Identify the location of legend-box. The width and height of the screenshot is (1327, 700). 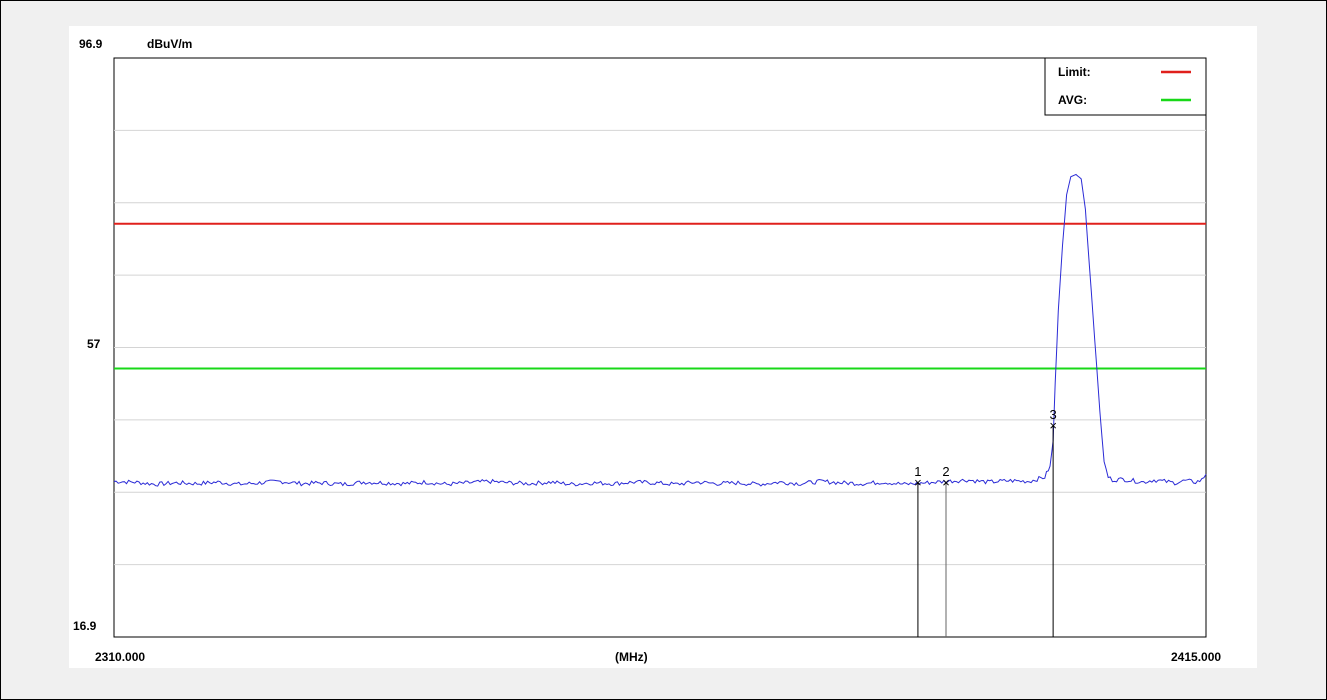
(1125, 86).